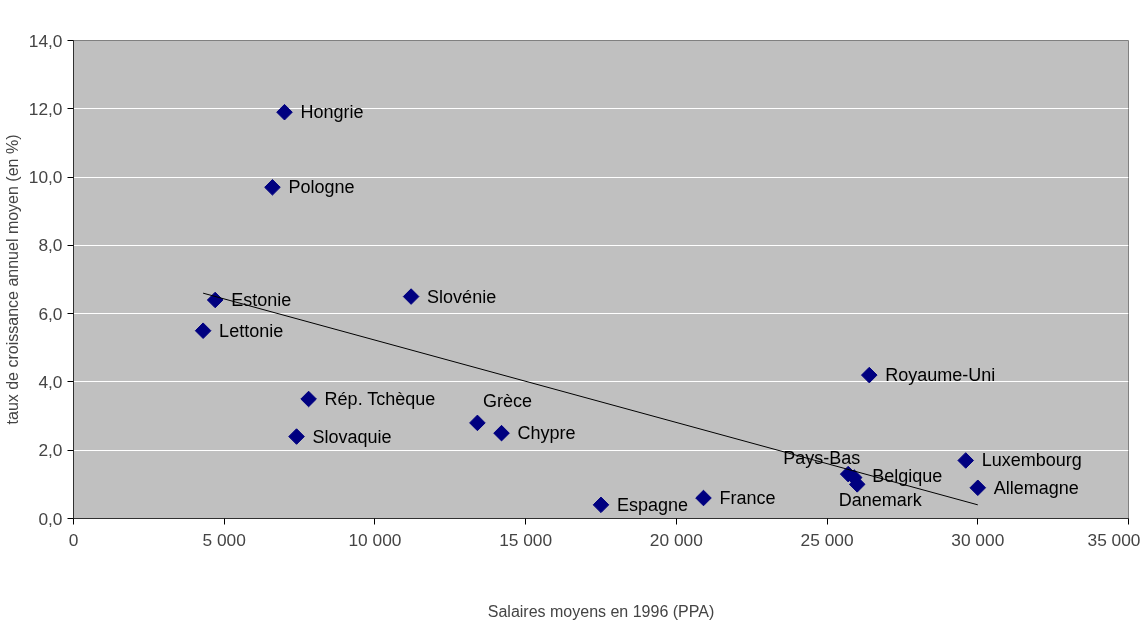 This screenshot has height=628, width=1147. Describe the element at coordinates (462, 296) in the screenshot. I see `annotation: Slovénie` at that location.